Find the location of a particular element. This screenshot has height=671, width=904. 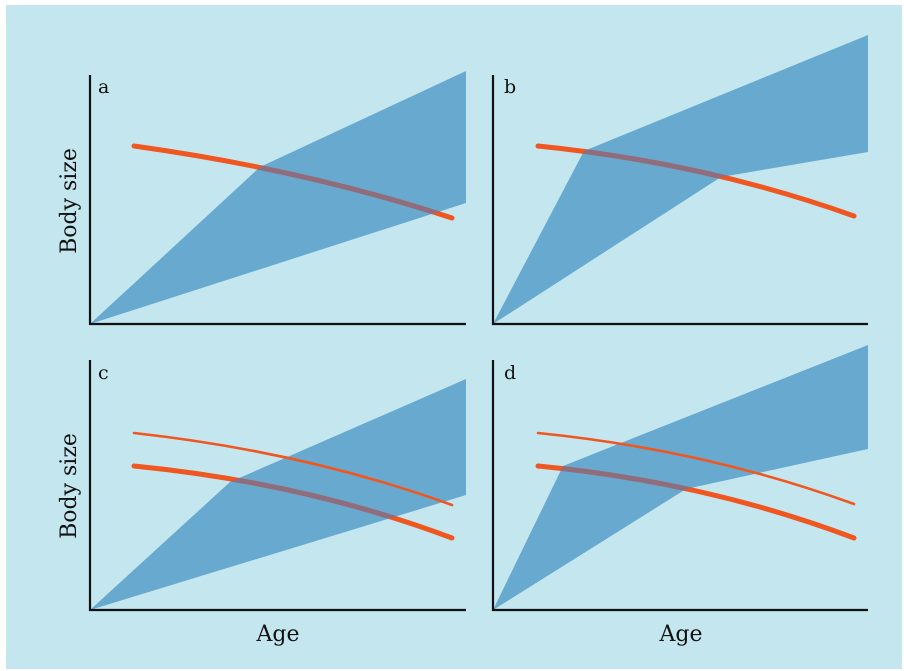

x-axis-label-left: Age is located at coordinates (278, 634).